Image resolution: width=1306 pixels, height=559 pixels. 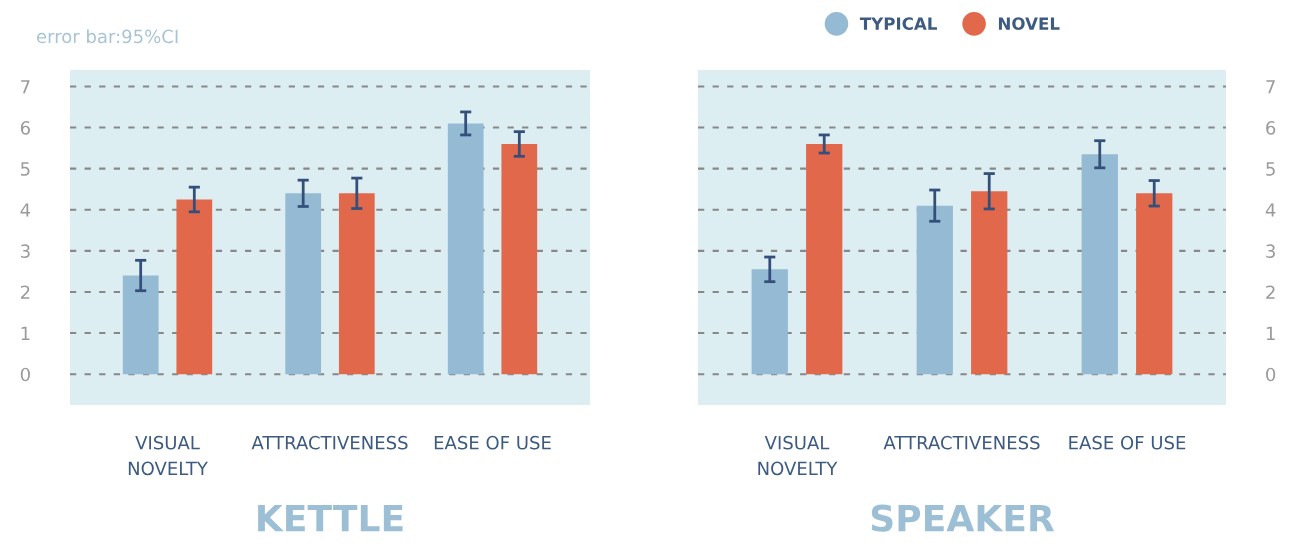 I want to click on legend-label: TYPICAL, so click(x=898, y=23).